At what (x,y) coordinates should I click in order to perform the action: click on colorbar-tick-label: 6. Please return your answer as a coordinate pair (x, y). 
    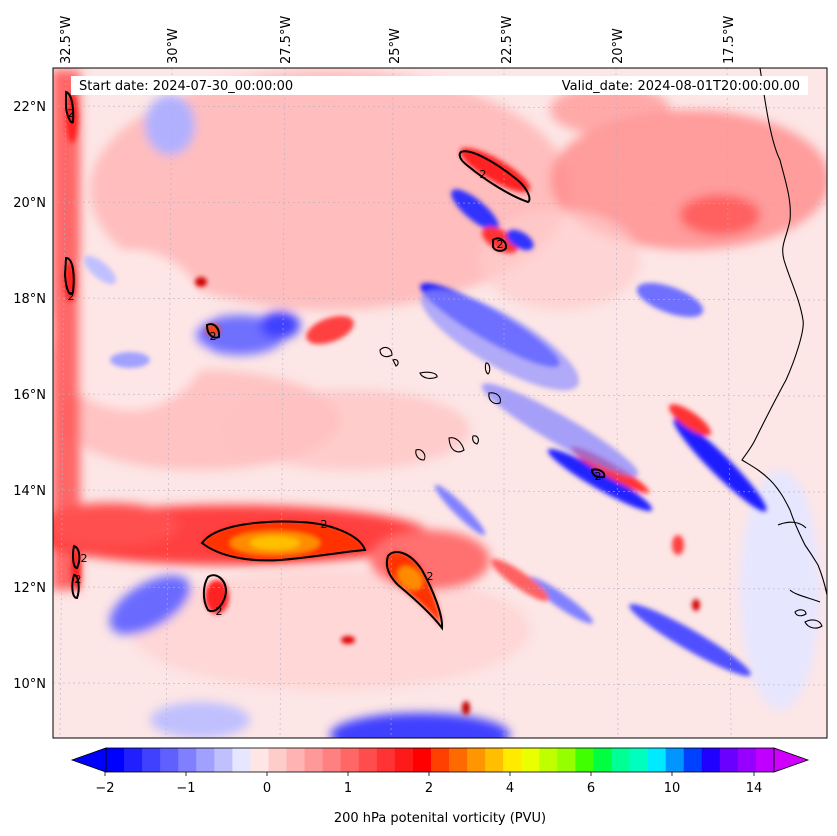
    Looking at the image, I should click on (591, 788).